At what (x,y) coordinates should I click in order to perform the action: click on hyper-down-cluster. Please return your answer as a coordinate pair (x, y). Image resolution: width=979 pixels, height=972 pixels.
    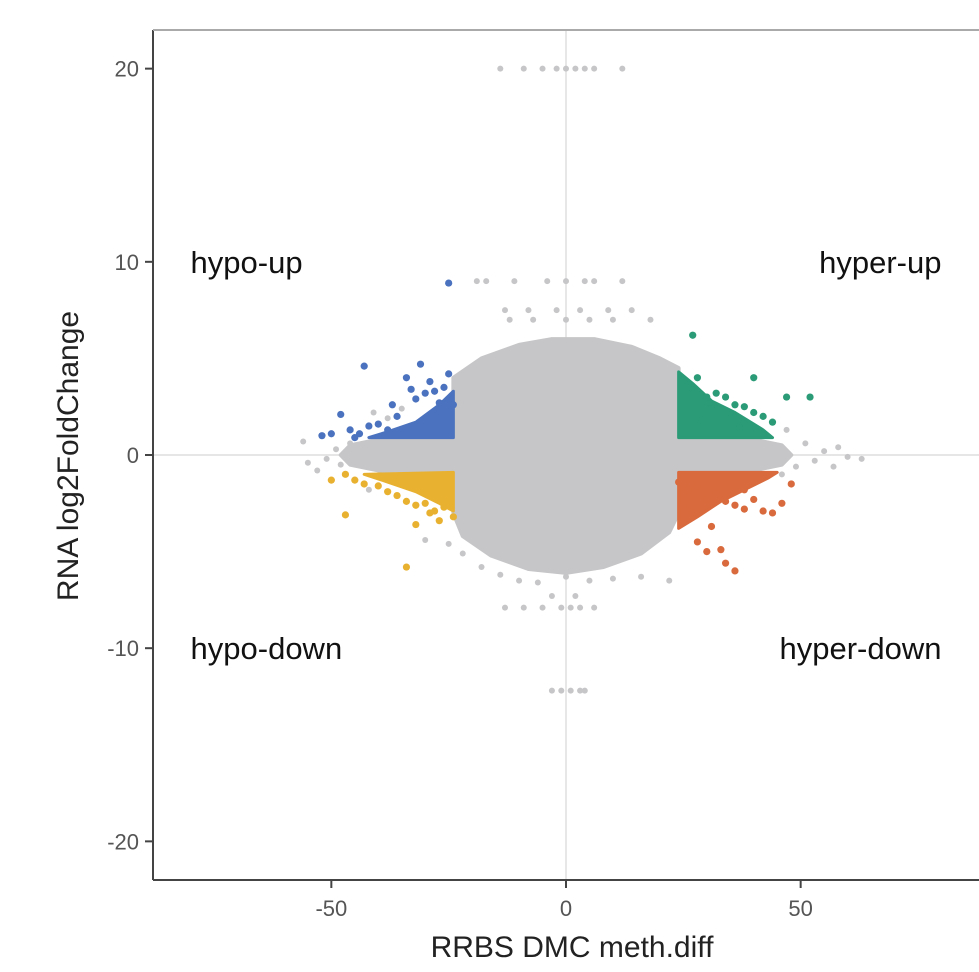
    Looking at the image, I should click on (728, 500).